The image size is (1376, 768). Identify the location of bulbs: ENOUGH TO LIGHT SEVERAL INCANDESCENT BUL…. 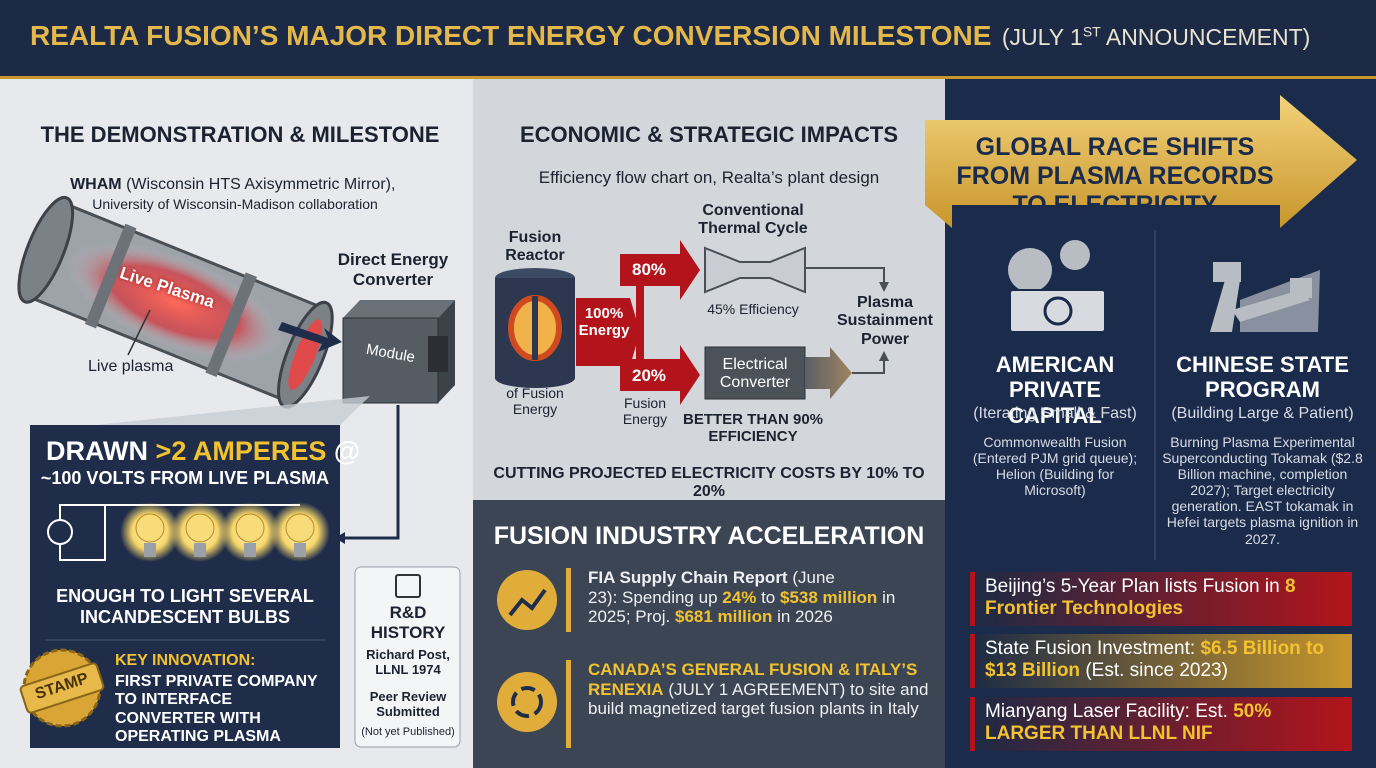
(185, 606).